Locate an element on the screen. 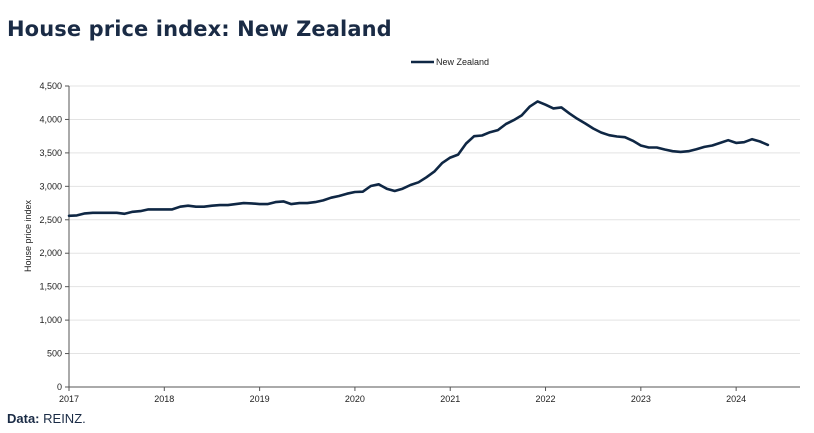  y-tick-label: 1,500 is located at coordinates (50, 287).